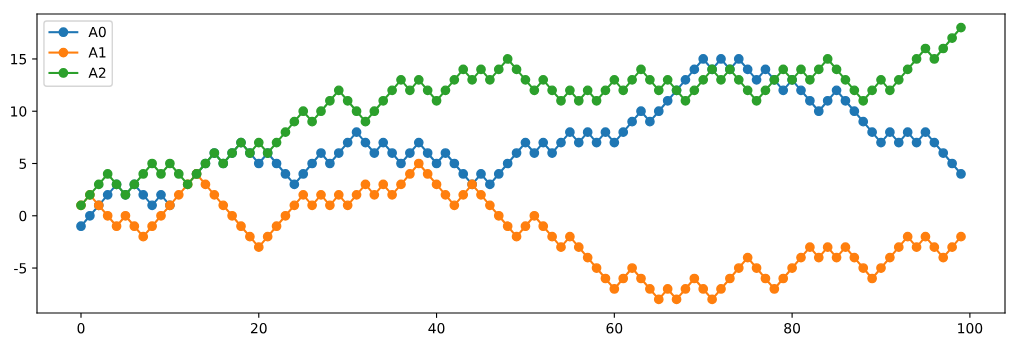  Describe the element at coordinates (258, 328) in the screenshot. I see `x-tick-label: 20` at that location.